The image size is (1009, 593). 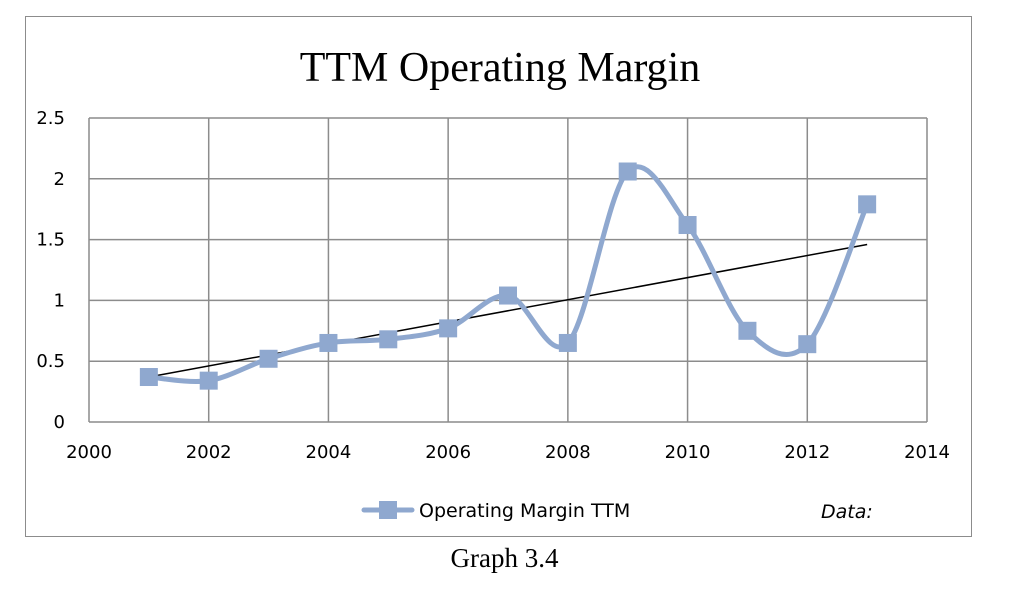 I want to click on legend: Operating Margin TTM Data:, so click(x=617, y=511).